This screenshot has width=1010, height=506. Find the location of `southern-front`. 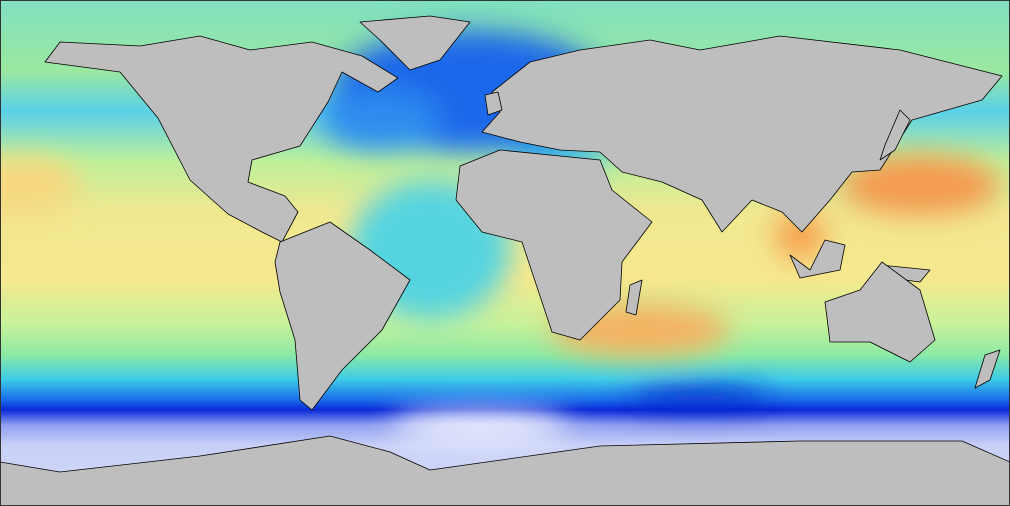

southern-front is located at coordinates (700, 398).